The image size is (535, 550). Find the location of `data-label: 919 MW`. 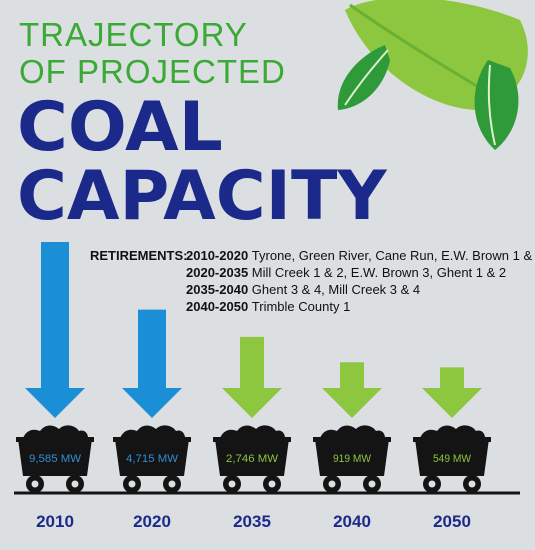

data-label: 919 MW is located at coordinates (352, 459).